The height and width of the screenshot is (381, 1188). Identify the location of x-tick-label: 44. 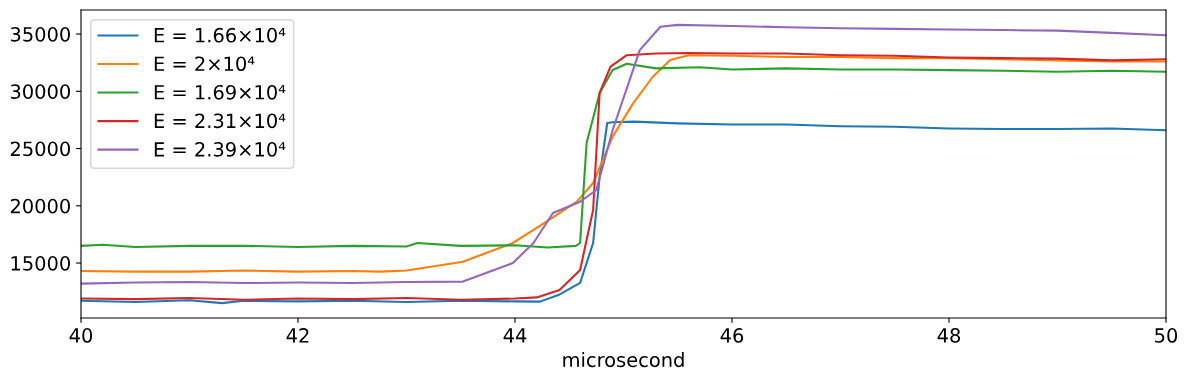
(515, 335).